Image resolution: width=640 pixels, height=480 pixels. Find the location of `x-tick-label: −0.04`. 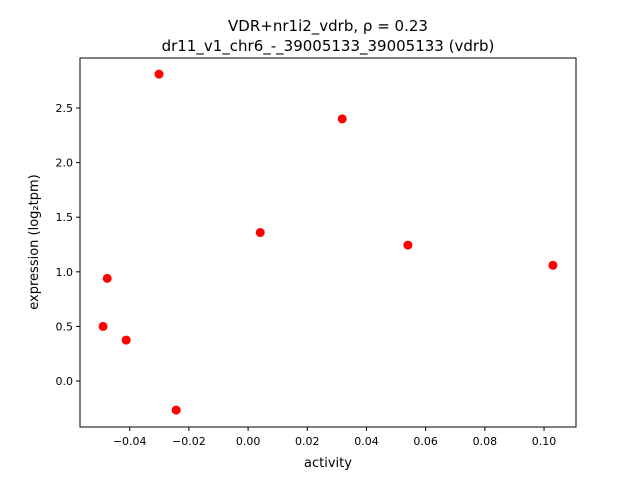

x-tick-label: −0.04 is located at coordinates (130, 441).